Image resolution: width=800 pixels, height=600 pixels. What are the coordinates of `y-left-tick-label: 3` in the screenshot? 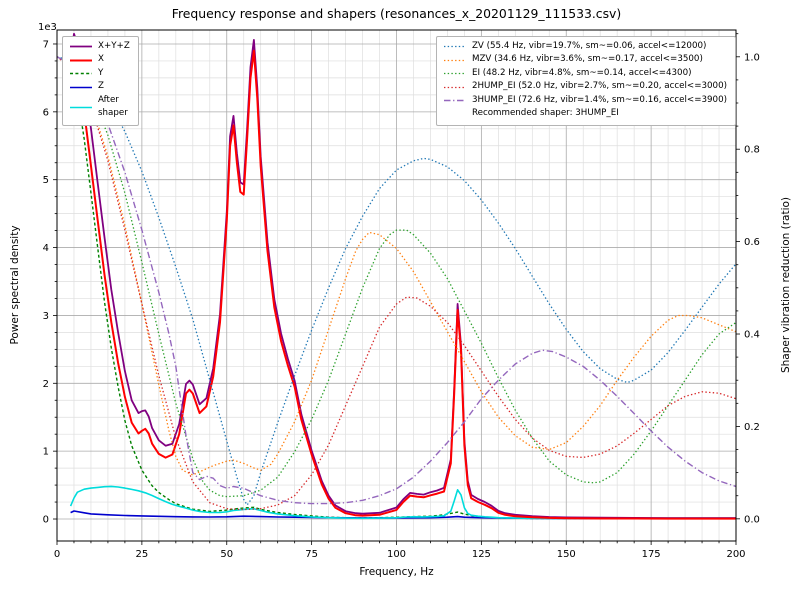 It's located at (46, 316).